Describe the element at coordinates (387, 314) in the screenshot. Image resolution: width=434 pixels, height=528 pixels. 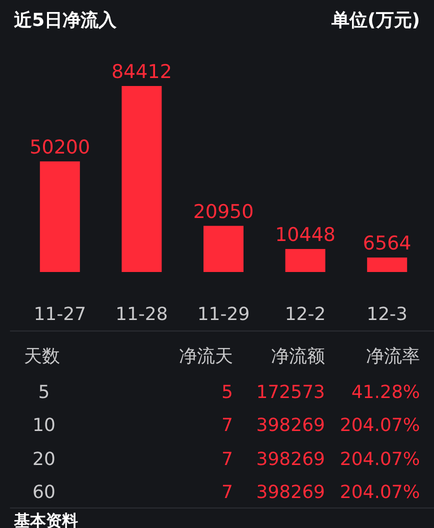
I see `x-tick-label: 12-3` at that location.